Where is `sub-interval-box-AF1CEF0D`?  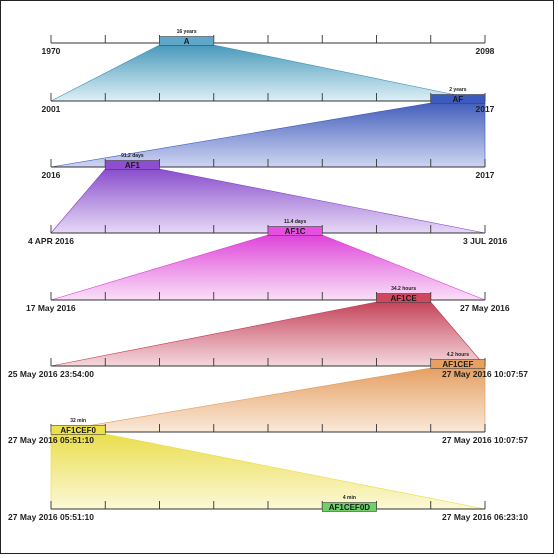
sub-interval-box-AF1CEF0D is located at coordinates (349, 507).